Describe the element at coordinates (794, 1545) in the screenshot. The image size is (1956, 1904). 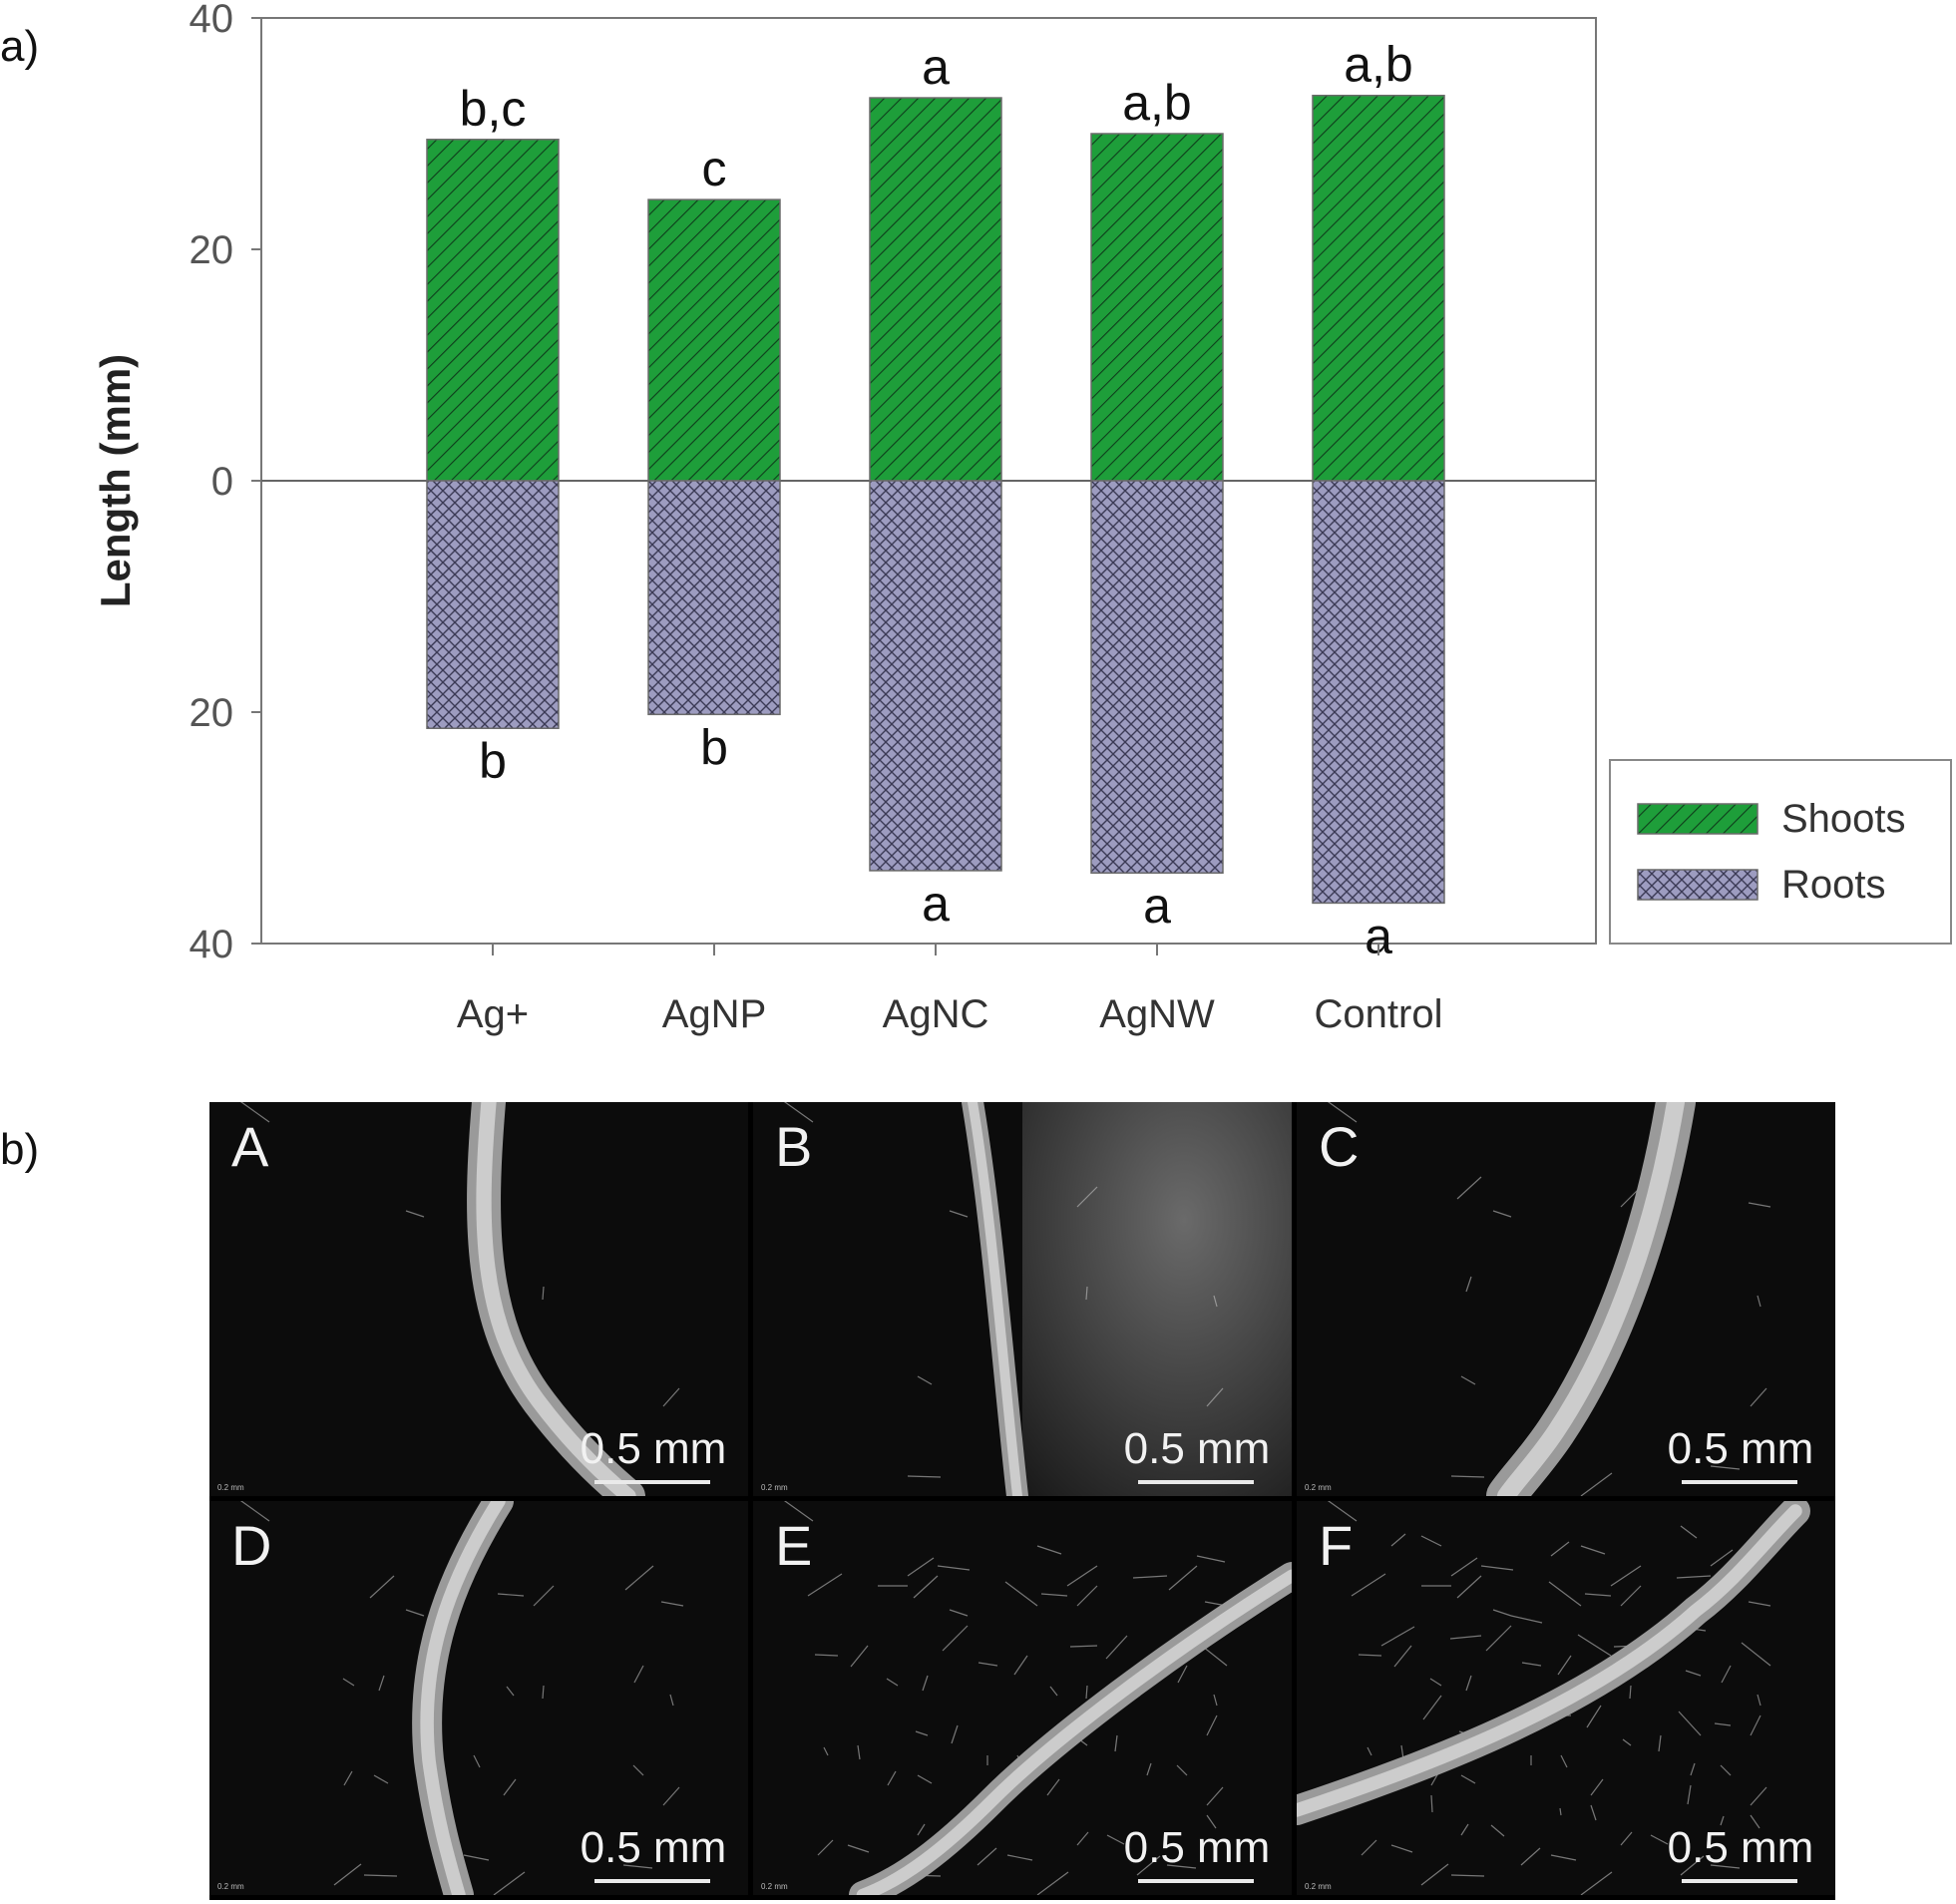
I see `micrograph-letter: E` at that location.